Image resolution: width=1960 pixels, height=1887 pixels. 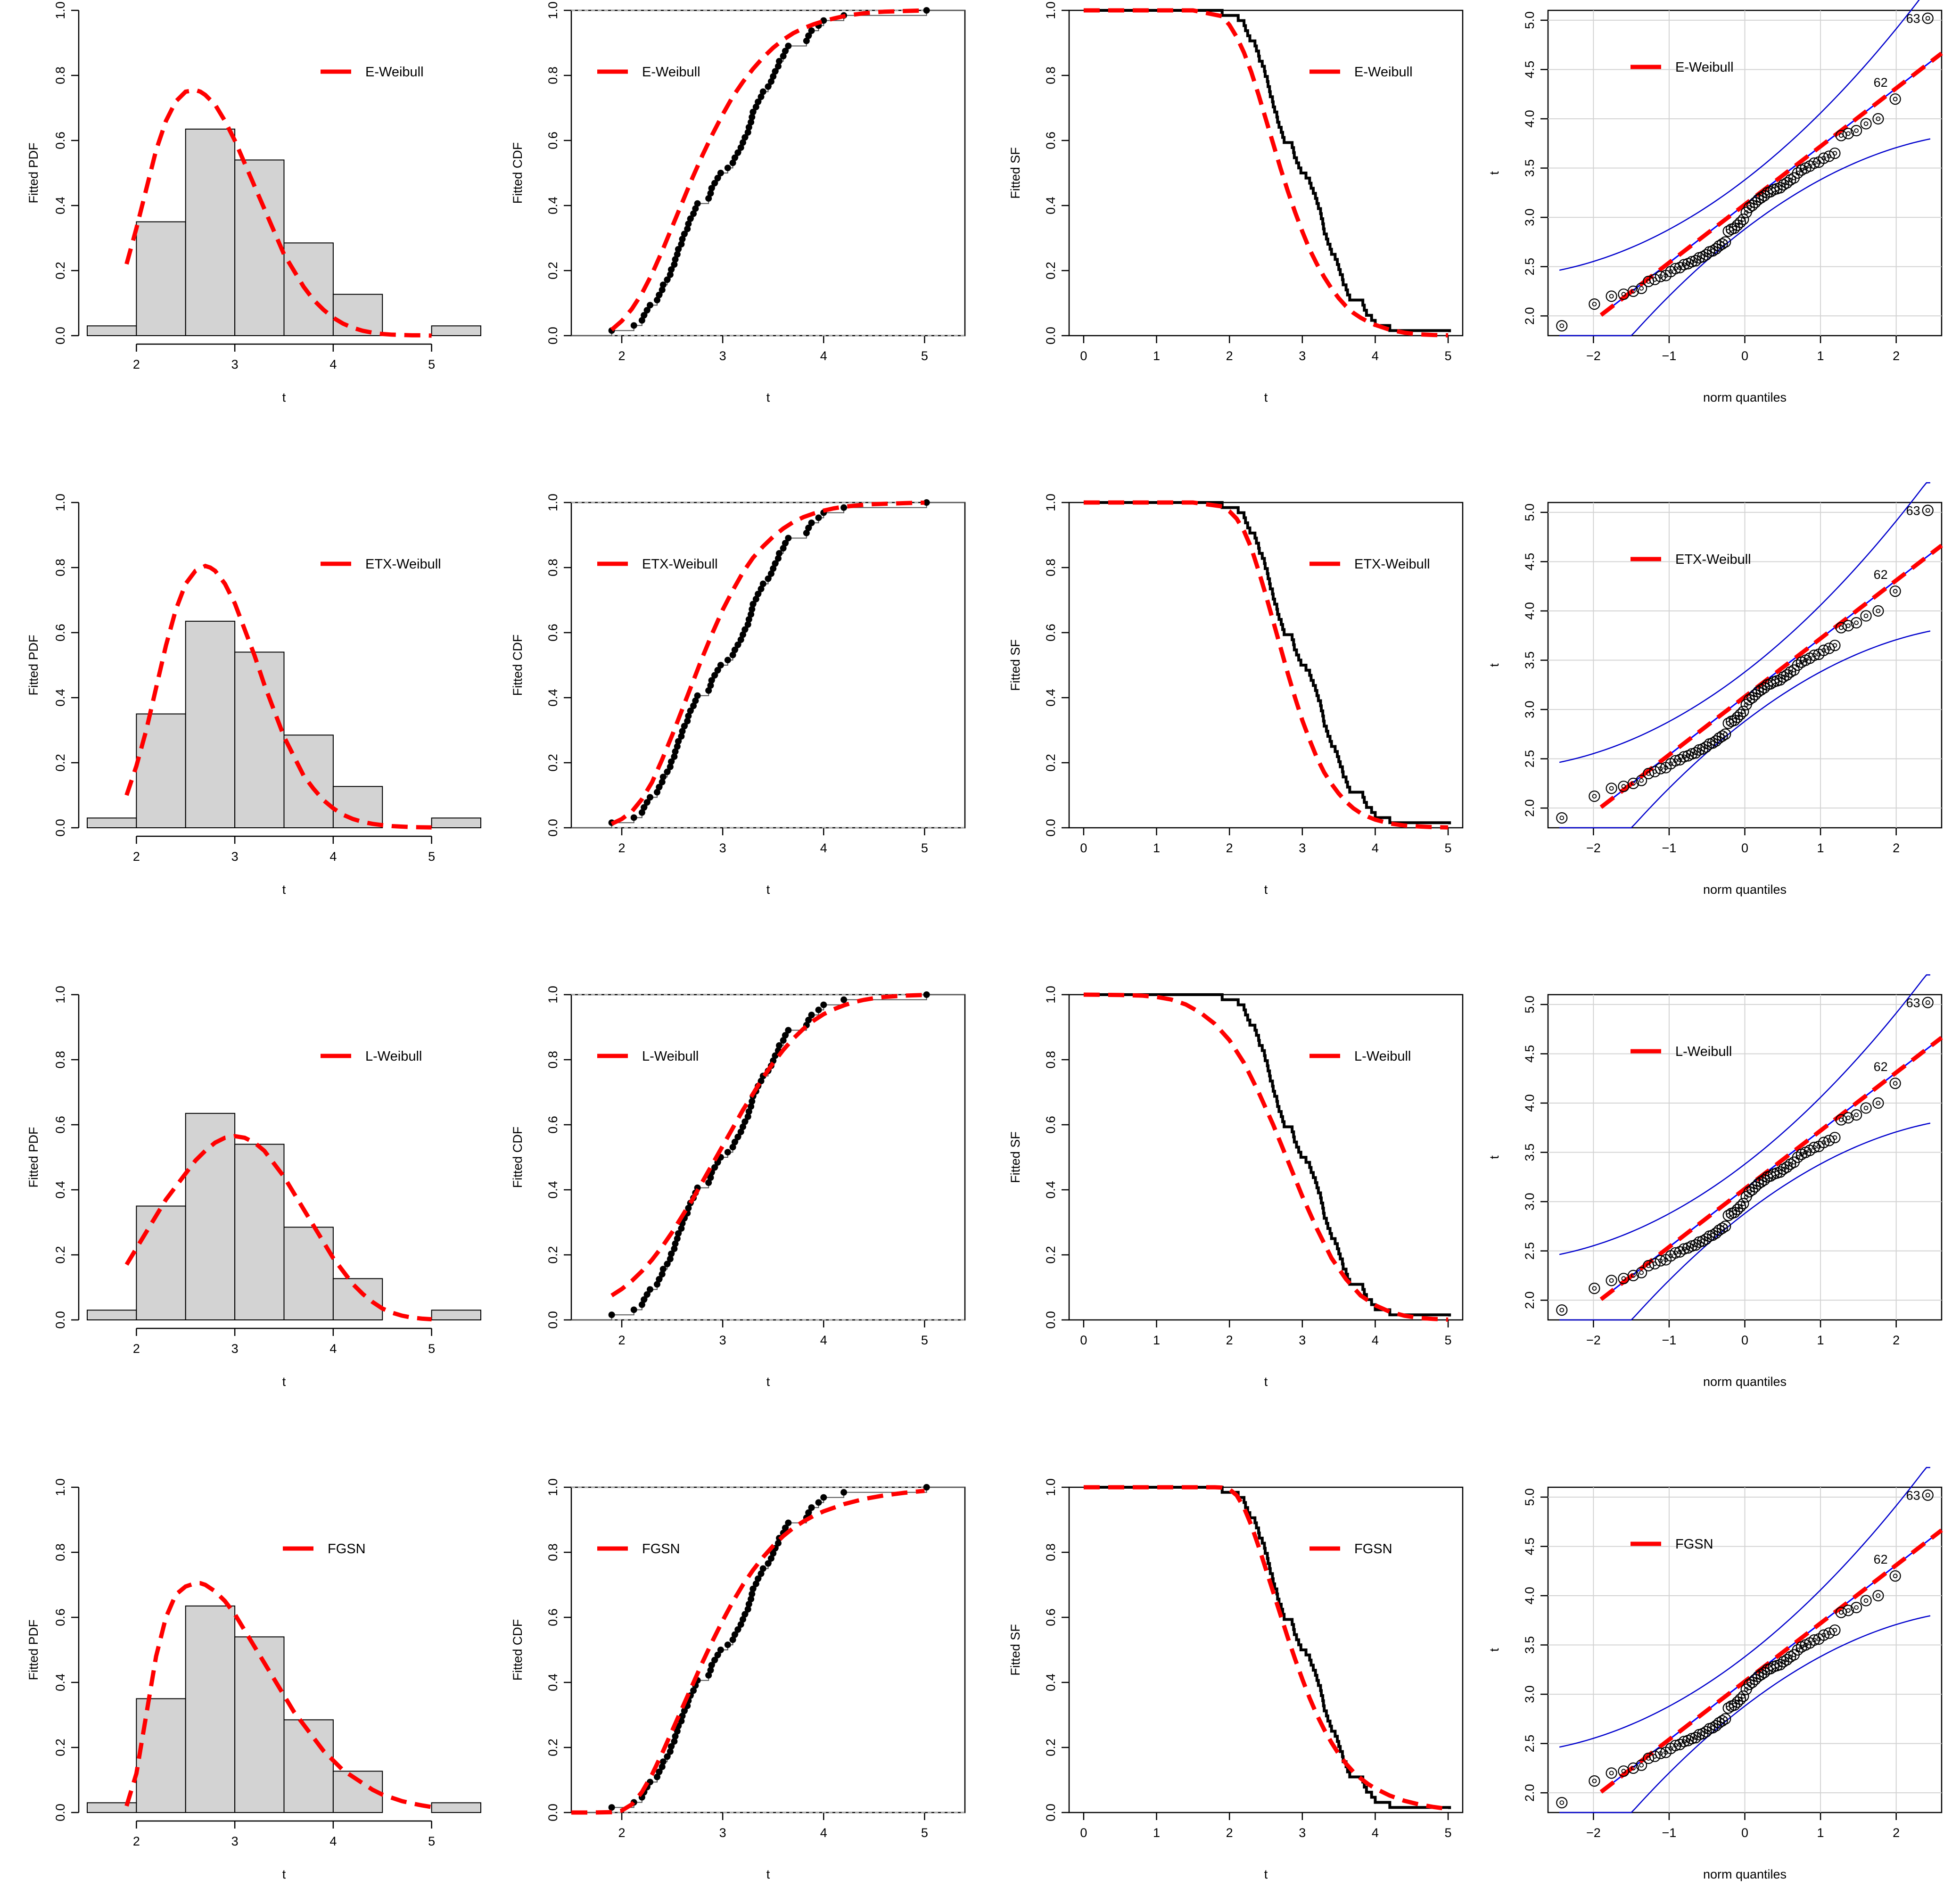 I want to click on point-label: 63, so click(x=1913, y=19).